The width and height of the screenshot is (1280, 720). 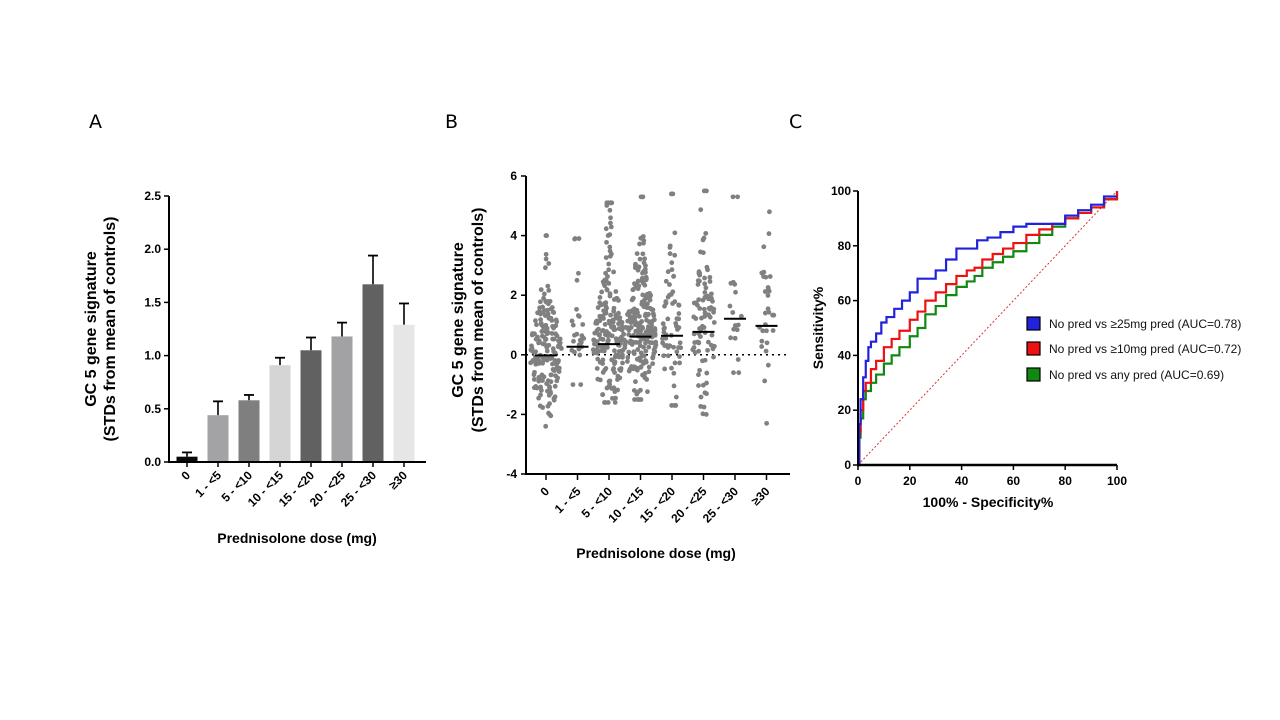 What do you see at coordinates (988, 502) in the screenshot?
I see `x-axis-title: 100% - Specificity%` at bounding box center [988, 502].